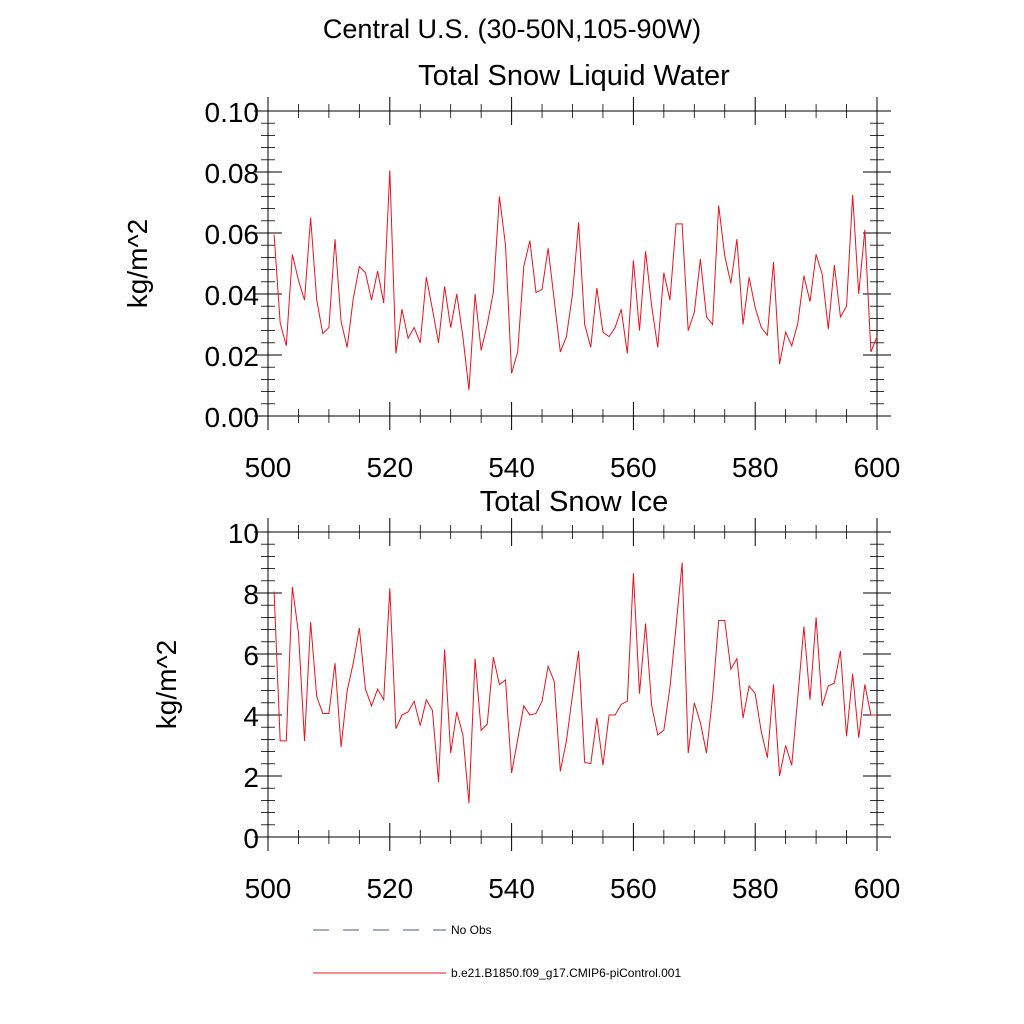  What do you see at coordinates (232, 295) in the screenshot?
I see `y-tick-label: 0.04` at bounding box center [232, 295].